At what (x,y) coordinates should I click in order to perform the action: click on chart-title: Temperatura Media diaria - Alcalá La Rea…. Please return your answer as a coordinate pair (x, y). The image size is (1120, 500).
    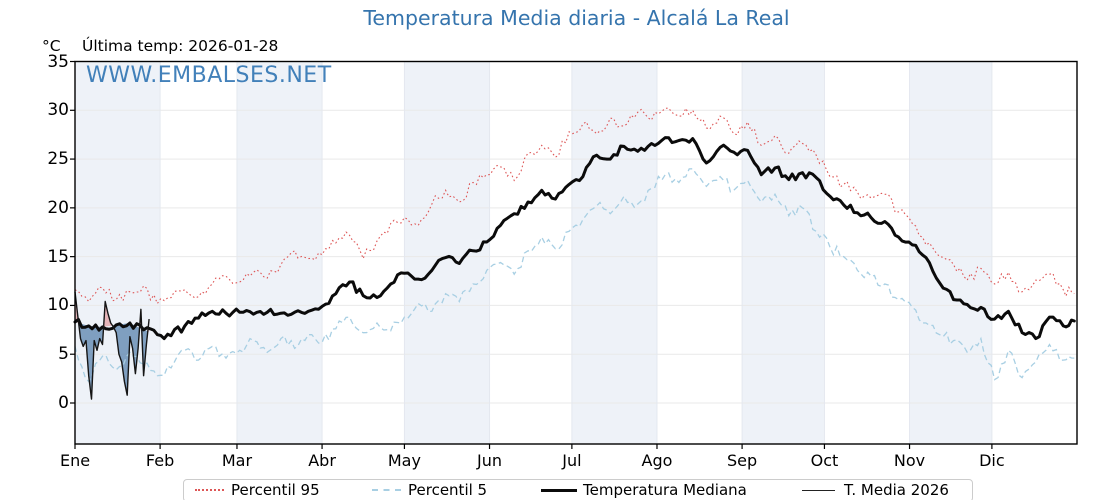
    Looking at the image, I should click on (576, 18).